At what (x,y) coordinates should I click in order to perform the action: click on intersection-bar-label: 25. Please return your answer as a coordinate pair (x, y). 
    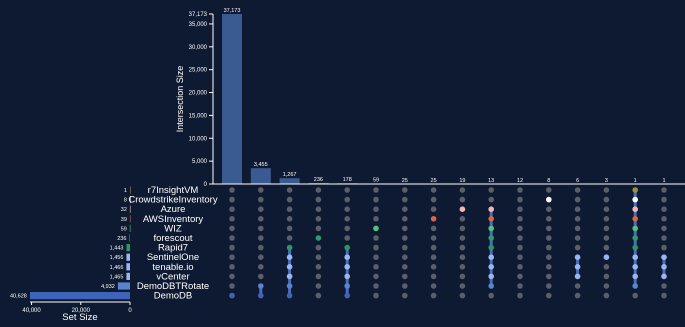
    Looking at the image, I should click on (405, 181).